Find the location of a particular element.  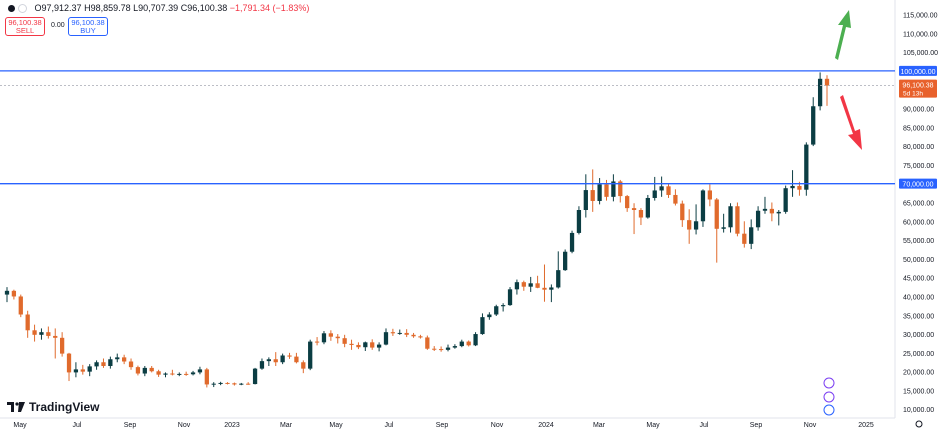

sell-button: 96,100.38 SELL is located at coordinates (25, 26).